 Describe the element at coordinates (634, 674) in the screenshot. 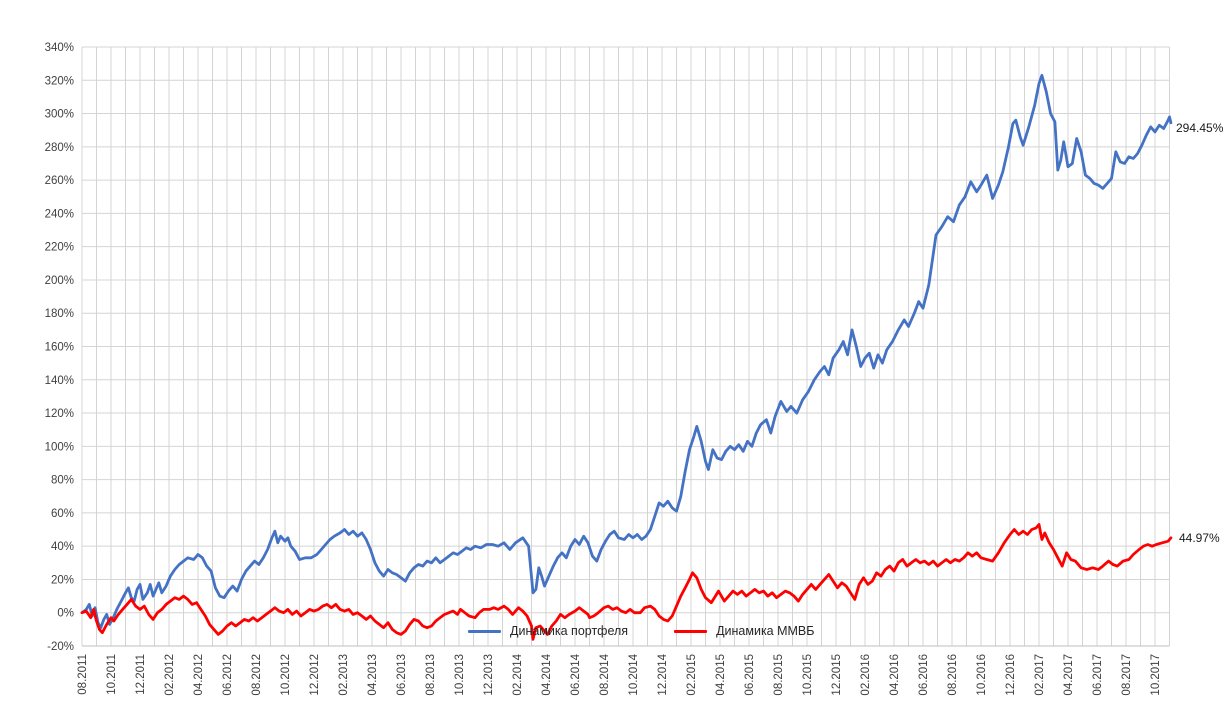

I see `x-tick-label: 10.2014` at that location.